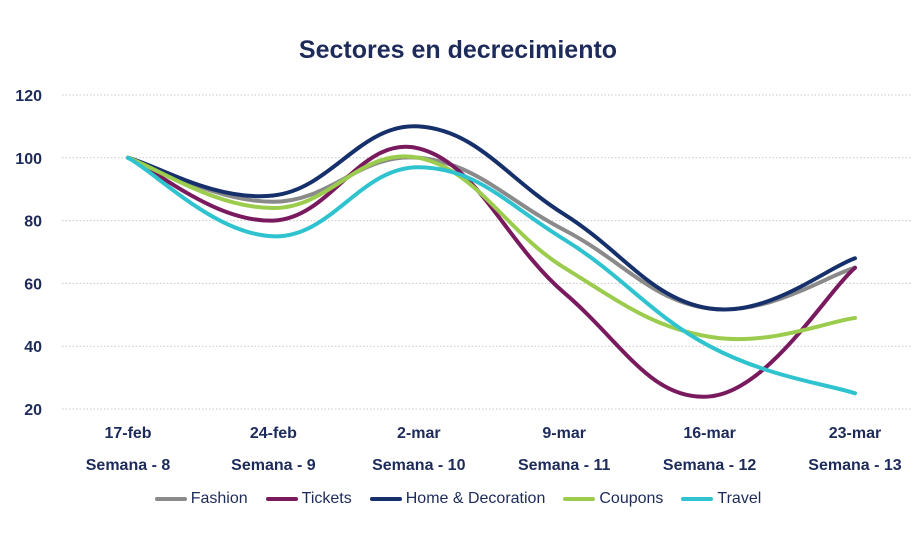 The height and width of the screenshot is (550, 916). Describe the element at coordinates (418, 465) in the screenshot. I see `x-tick-sublabel: Semana - 10` at that location.